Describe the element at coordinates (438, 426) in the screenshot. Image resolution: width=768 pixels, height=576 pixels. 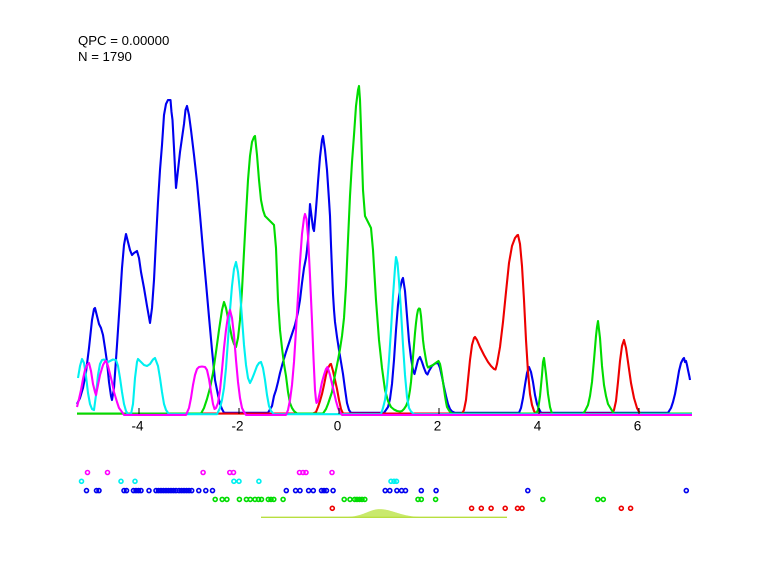
I see `svg-text: 2` at that location.